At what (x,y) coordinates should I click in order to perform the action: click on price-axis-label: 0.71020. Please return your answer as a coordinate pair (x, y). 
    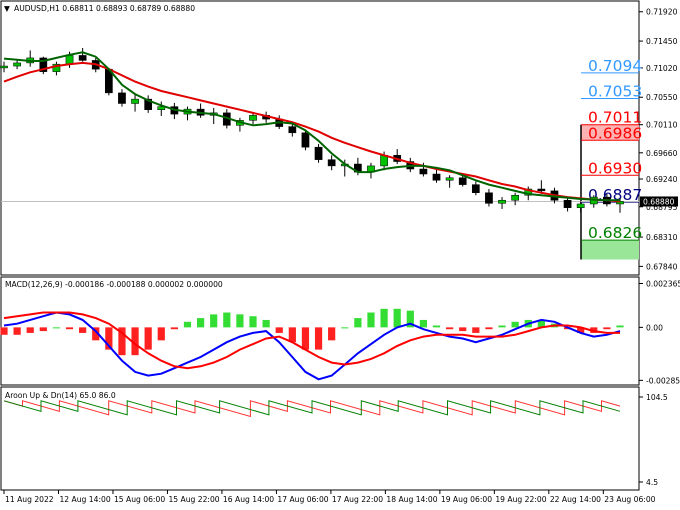
    Looking at the image, I should click on (662, 68).